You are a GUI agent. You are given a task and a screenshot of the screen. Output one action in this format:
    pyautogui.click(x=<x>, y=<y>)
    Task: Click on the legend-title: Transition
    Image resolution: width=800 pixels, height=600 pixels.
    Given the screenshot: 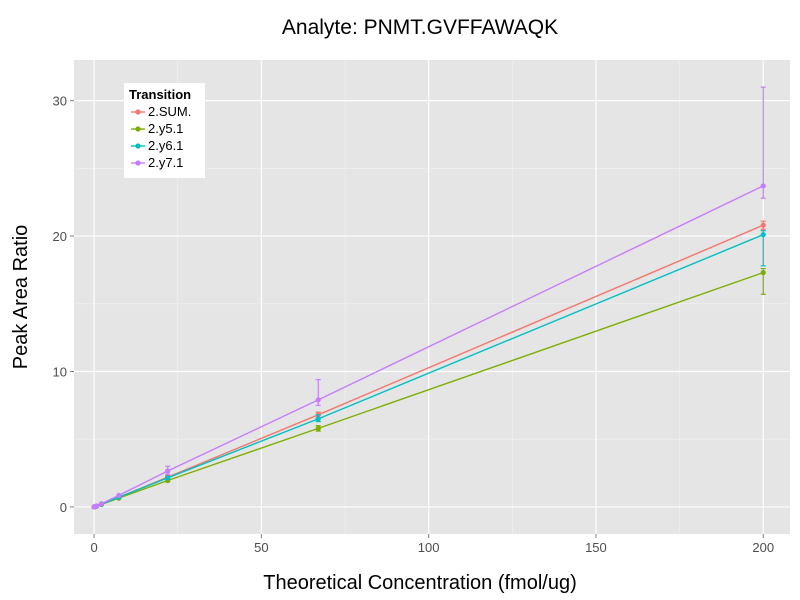 What is the action you would take?
    pyautogui.click(x=160, y=94)
    